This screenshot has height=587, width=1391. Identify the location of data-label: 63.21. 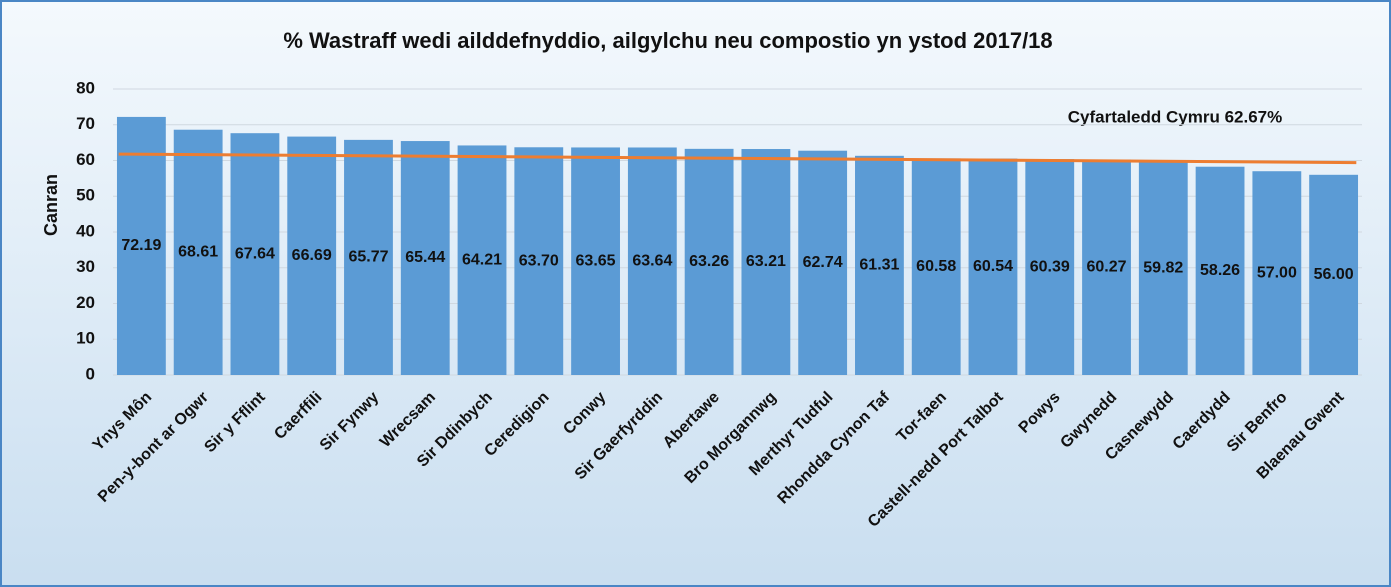
(766, 261).